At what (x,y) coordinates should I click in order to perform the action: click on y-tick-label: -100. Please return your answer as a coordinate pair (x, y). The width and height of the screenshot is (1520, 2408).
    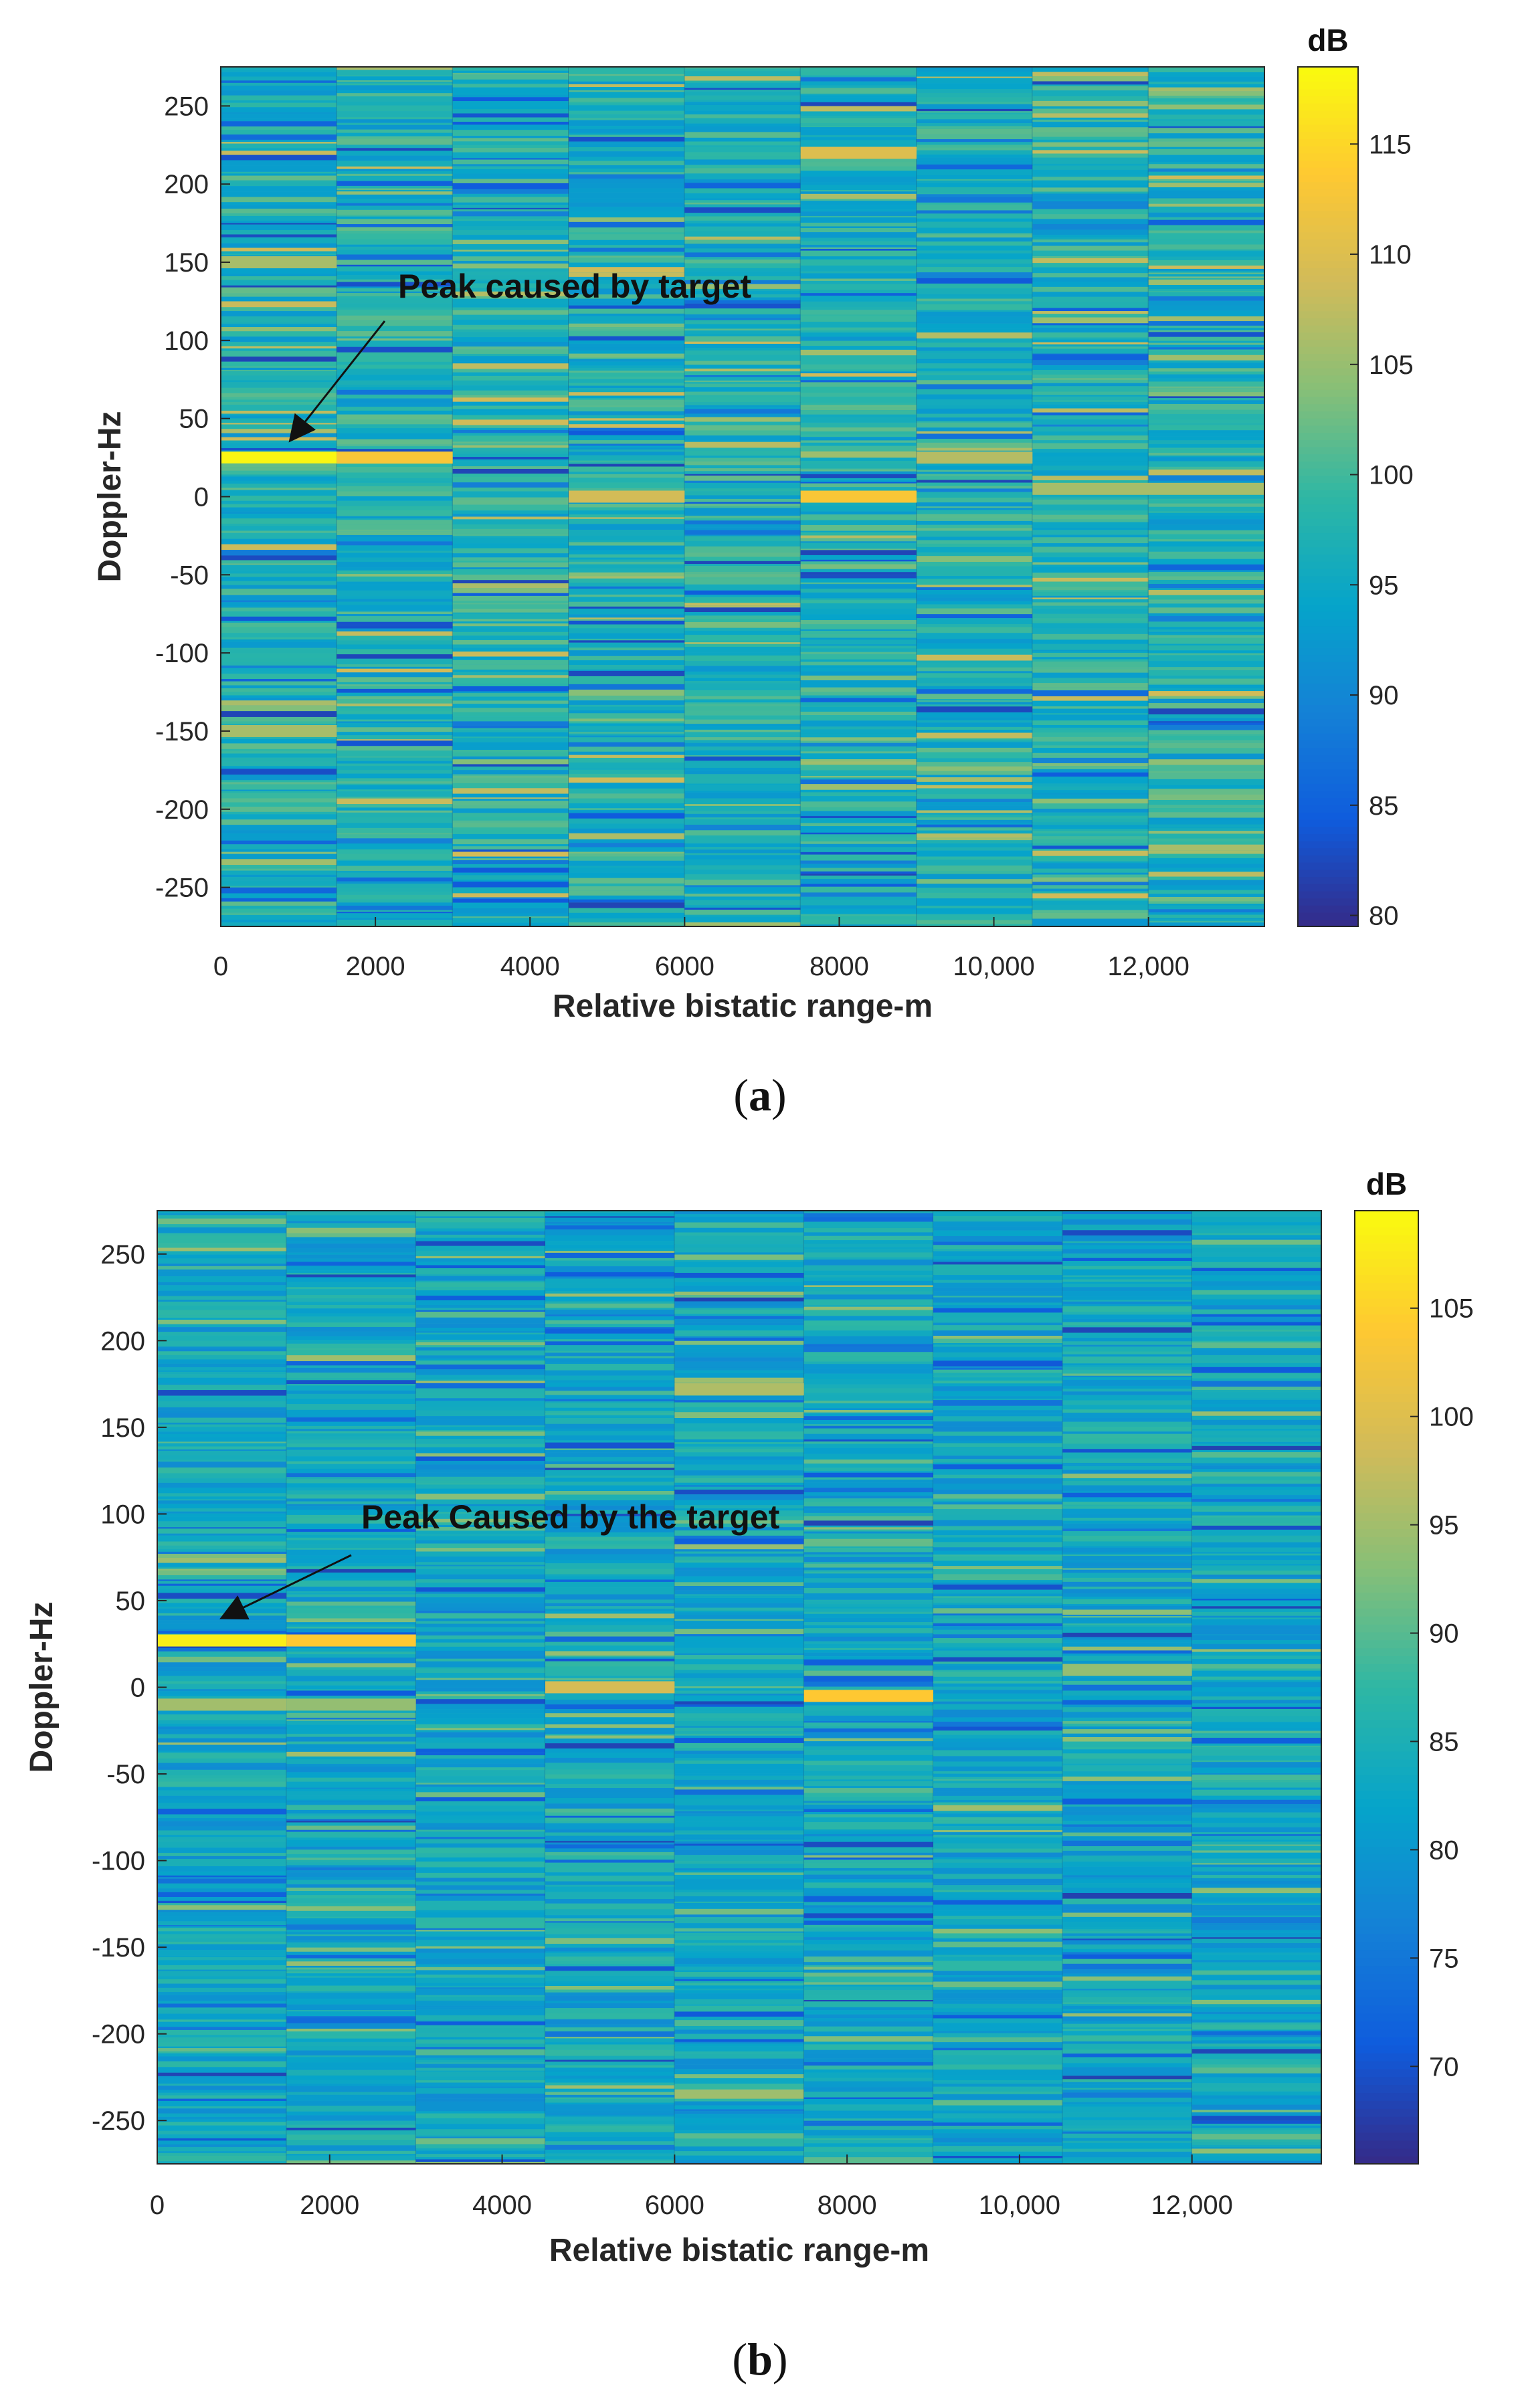
    Looking at the image, I should click on (182, 653).